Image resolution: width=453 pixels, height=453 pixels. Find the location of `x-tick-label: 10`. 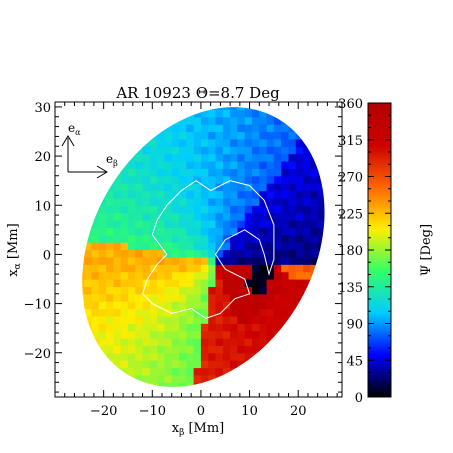

x-tick-label: 10 is located at coordinates (249, 411).